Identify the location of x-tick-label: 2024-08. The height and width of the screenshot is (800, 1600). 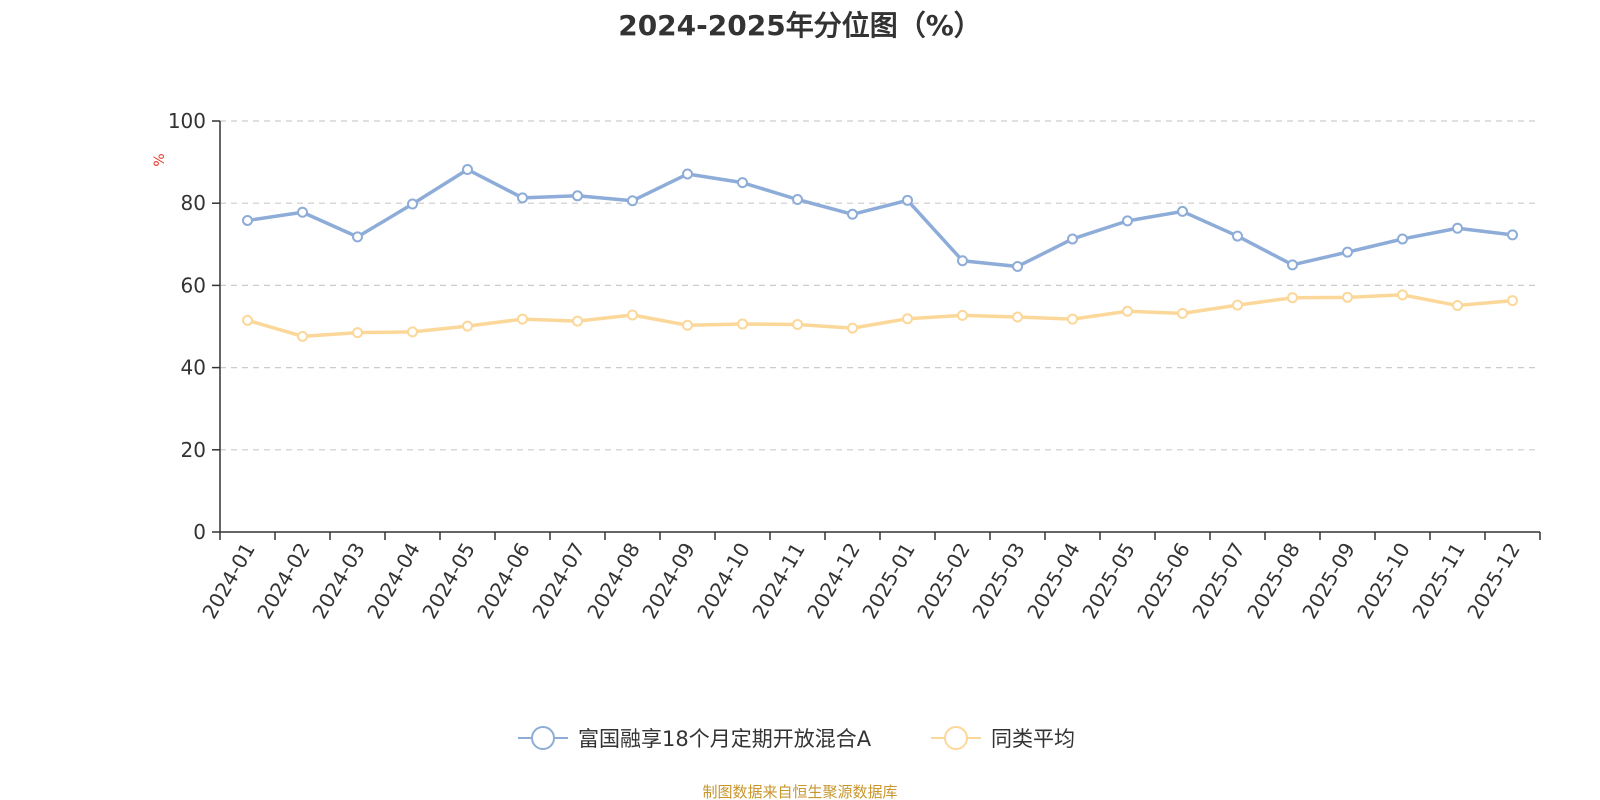
(613, 581).